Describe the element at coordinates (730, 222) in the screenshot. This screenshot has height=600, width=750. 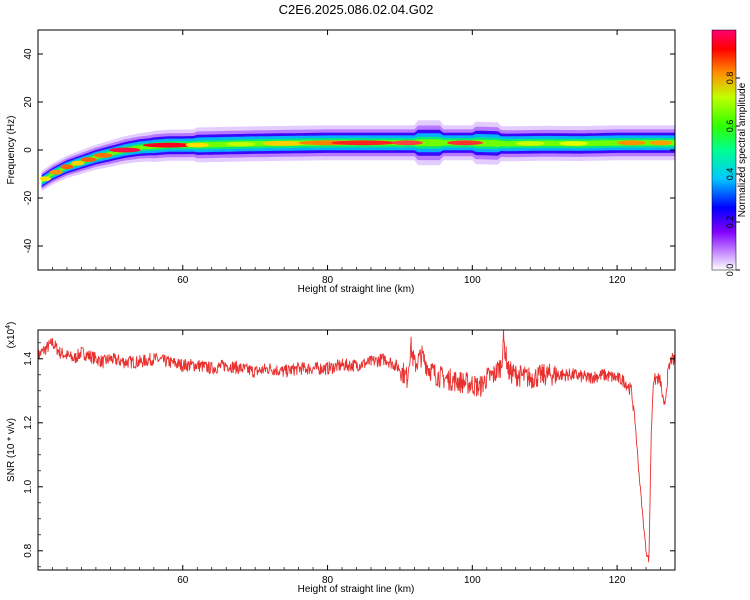
I see `colorbar-tick-label: 0.2` at that location.